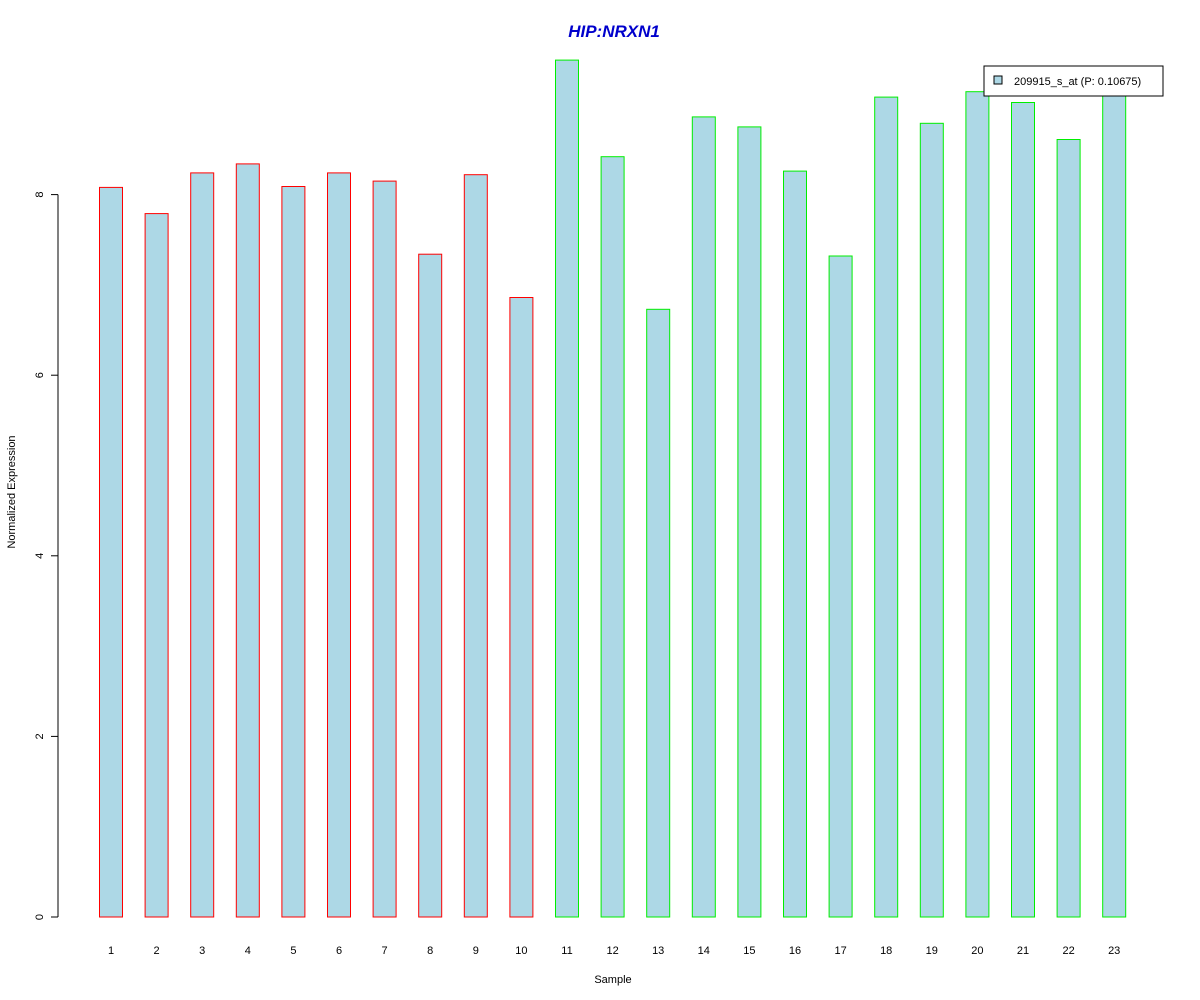  What do you see at coordinates (658, 951) in the screenshot?
I see `x-tick-label: 13` at bounding box center [658, 951].